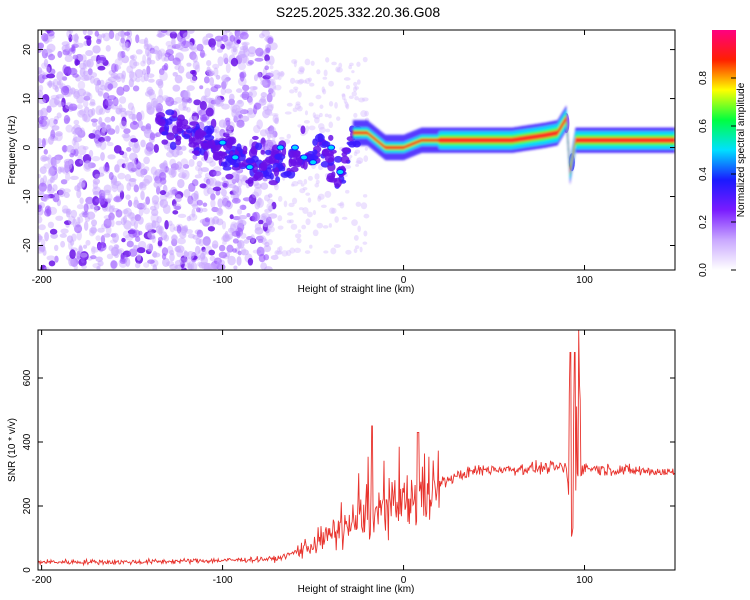  What do you see at coordinates (27, 505) in the screenshot?
I see `snr-ytick-label: 200` at bounding box center [27, 505].